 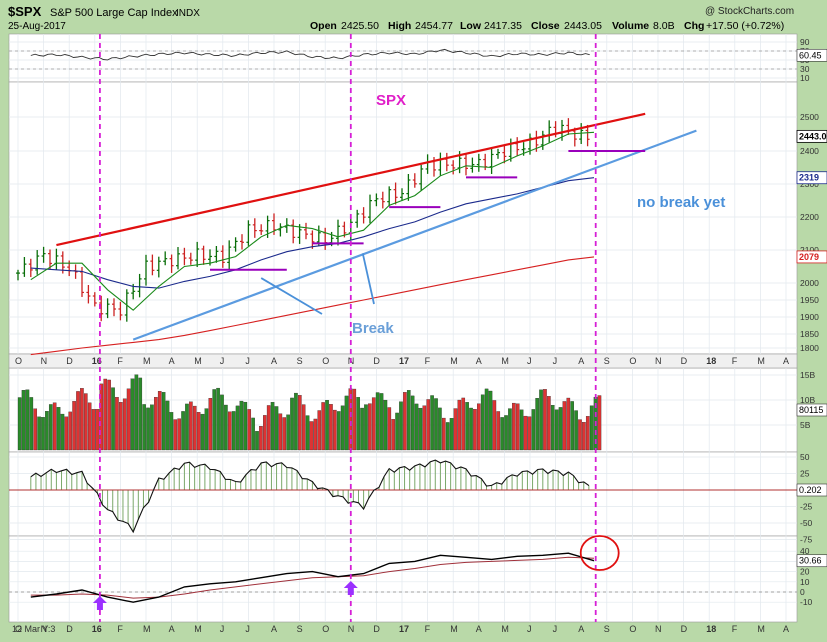 What do you see at coordinates (749, 11) in the screenshot?
I see `watermark: @ StockCharts.com` at bounding box center [749, 11].